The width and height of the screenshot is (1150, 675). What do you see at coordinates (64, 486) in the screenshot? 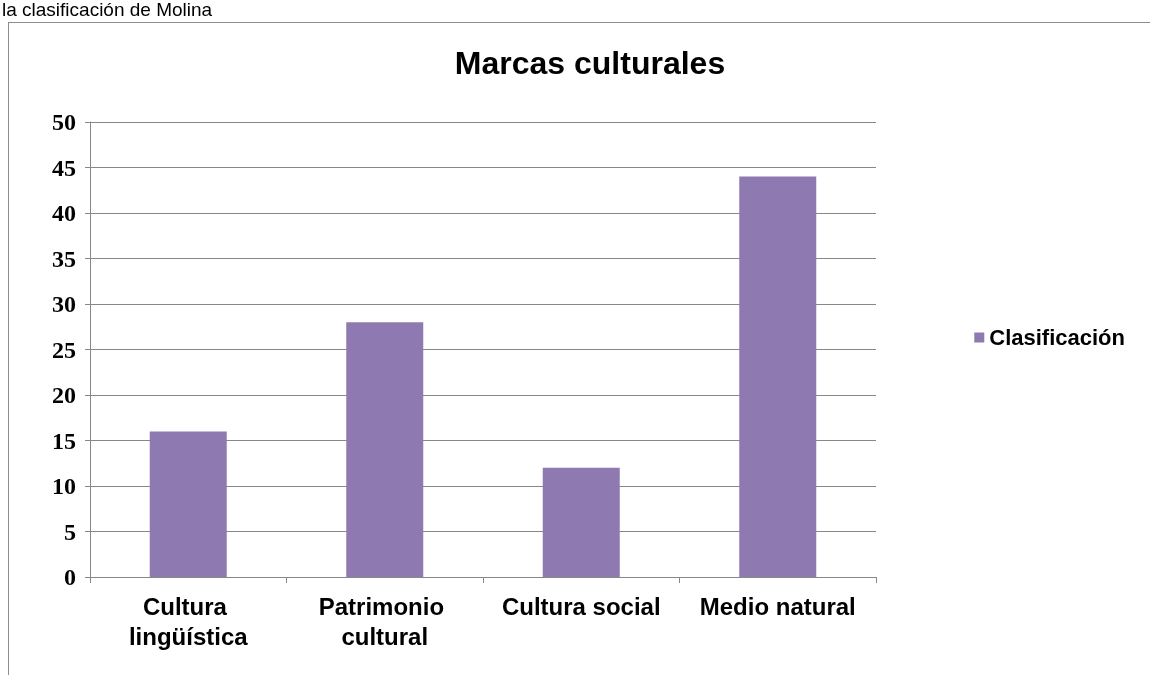
I see `y-tick-label: 10` at bounding box center [64, 486].